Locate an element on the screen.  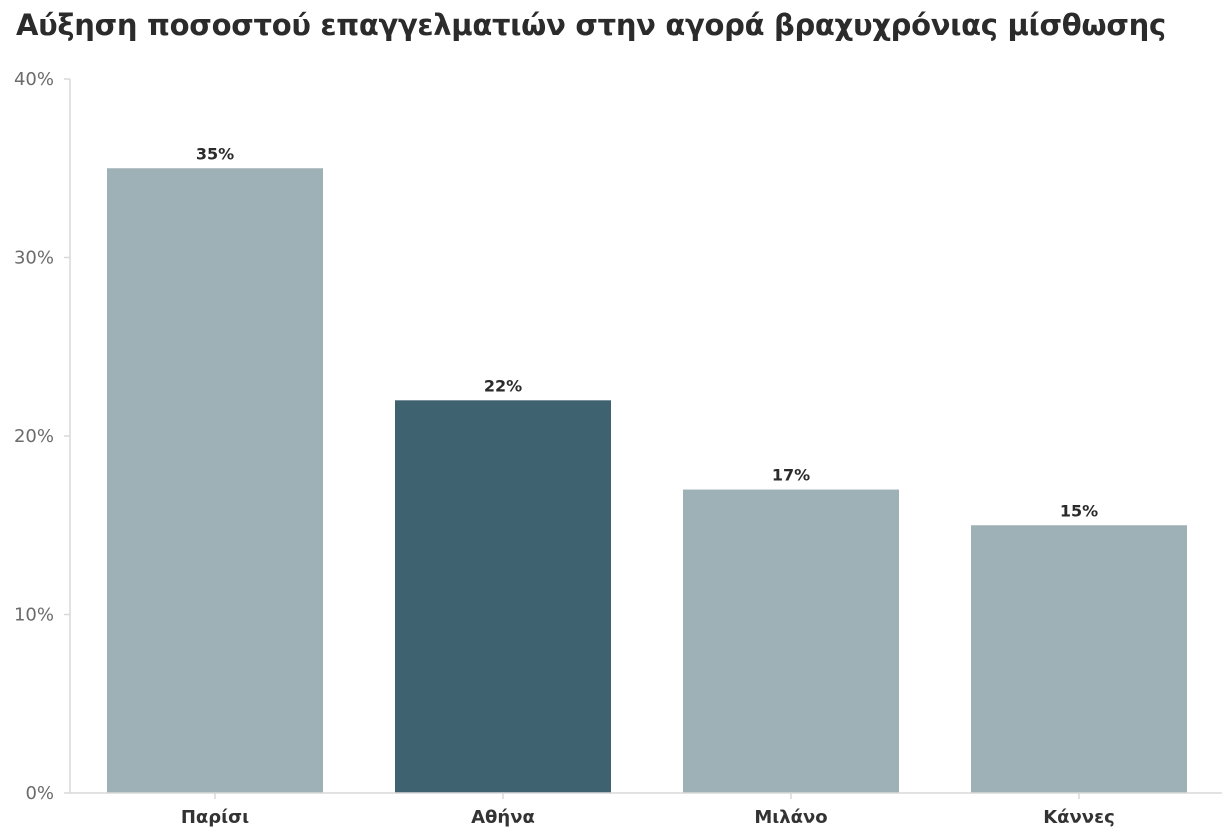
y-tick-label: 0% is located at coordinates (39, 793).